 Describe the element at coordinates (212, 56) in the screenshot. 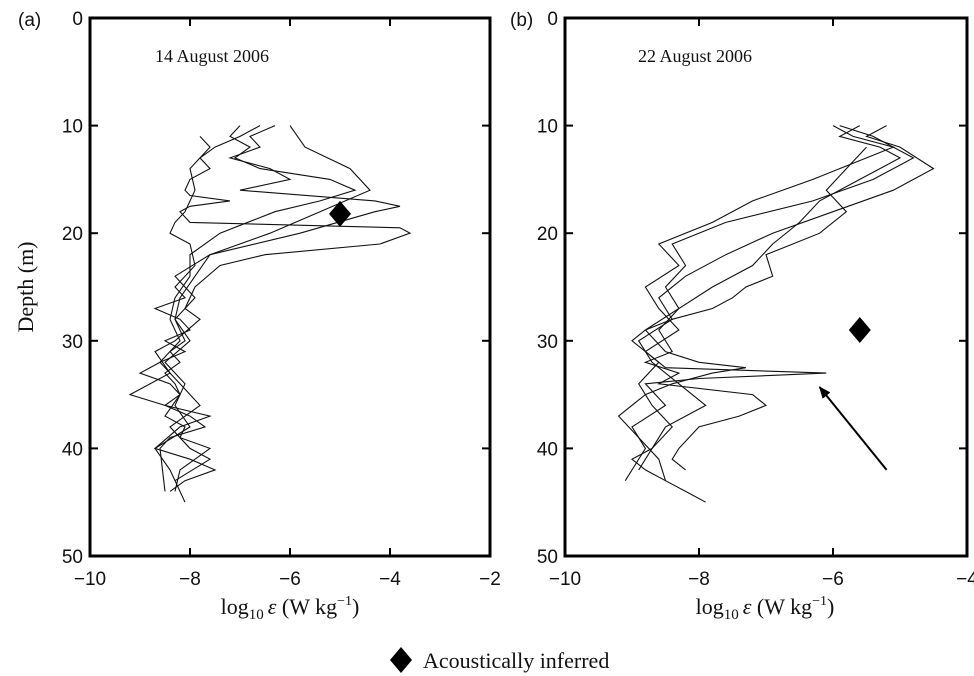

I see `panel-a-date-label: 14 August 2006` at that location.